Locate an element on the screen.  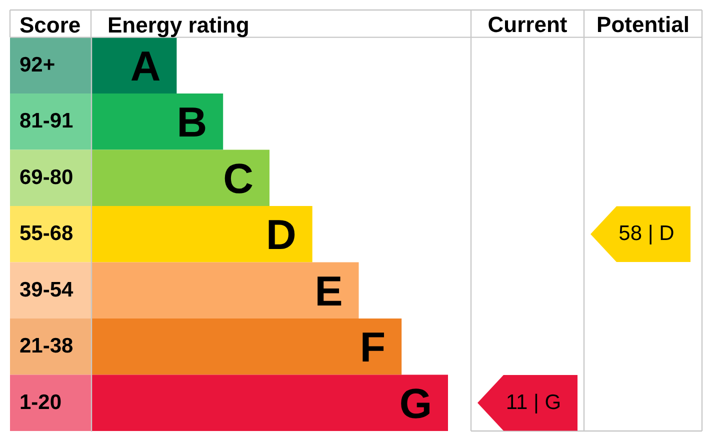
annotation: D is located at coordinates (281, 234).